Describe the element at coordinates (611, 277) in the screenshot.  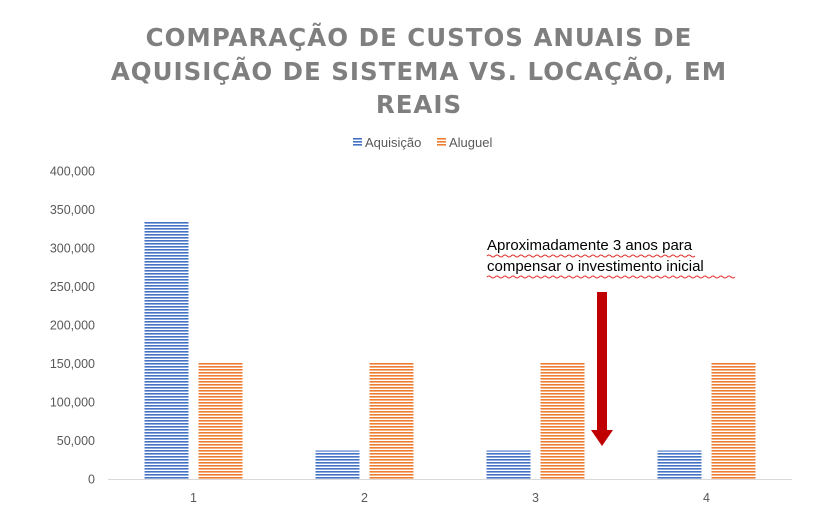
I see `annotation-line-2-underline` at that location.